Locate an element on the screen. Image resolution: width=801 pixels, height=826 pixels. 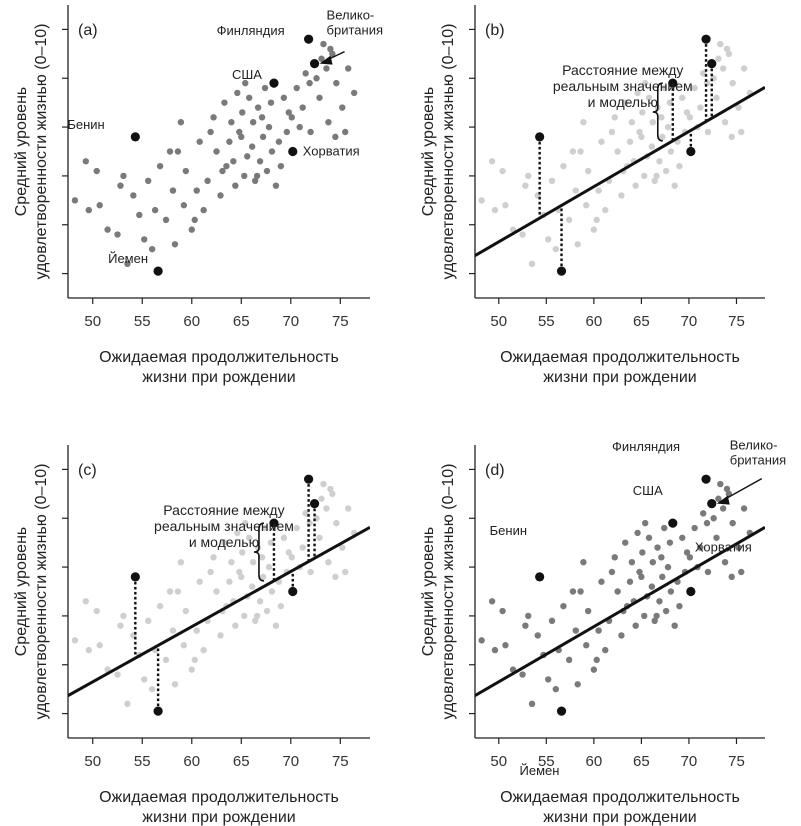
country-label: Хорватия is located at coordinates (331, 151).